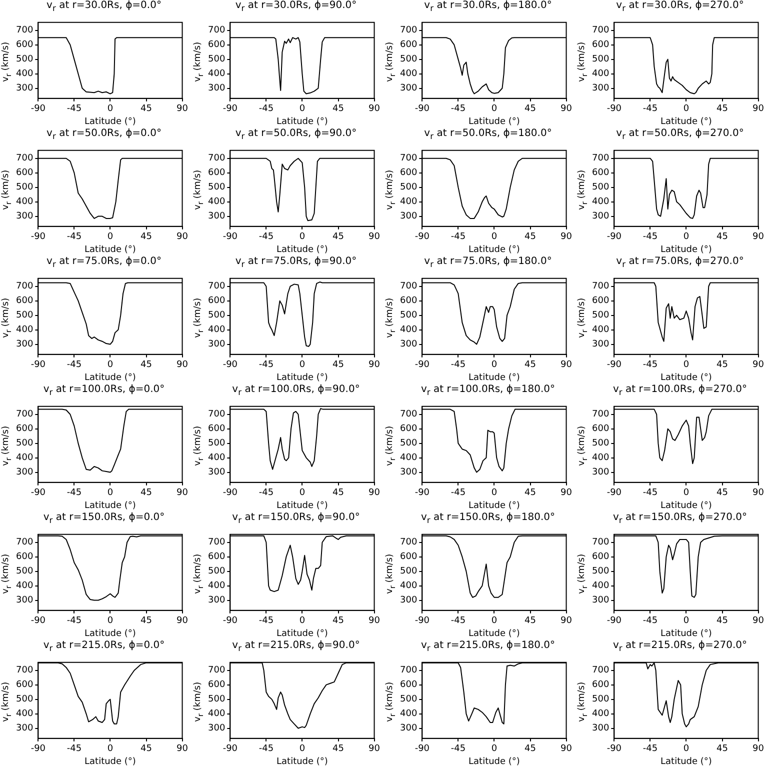  I want to click on chart-title: v$_{r}$ at r=100.0Rs, ϕ=0.0°, so click(104, 391).